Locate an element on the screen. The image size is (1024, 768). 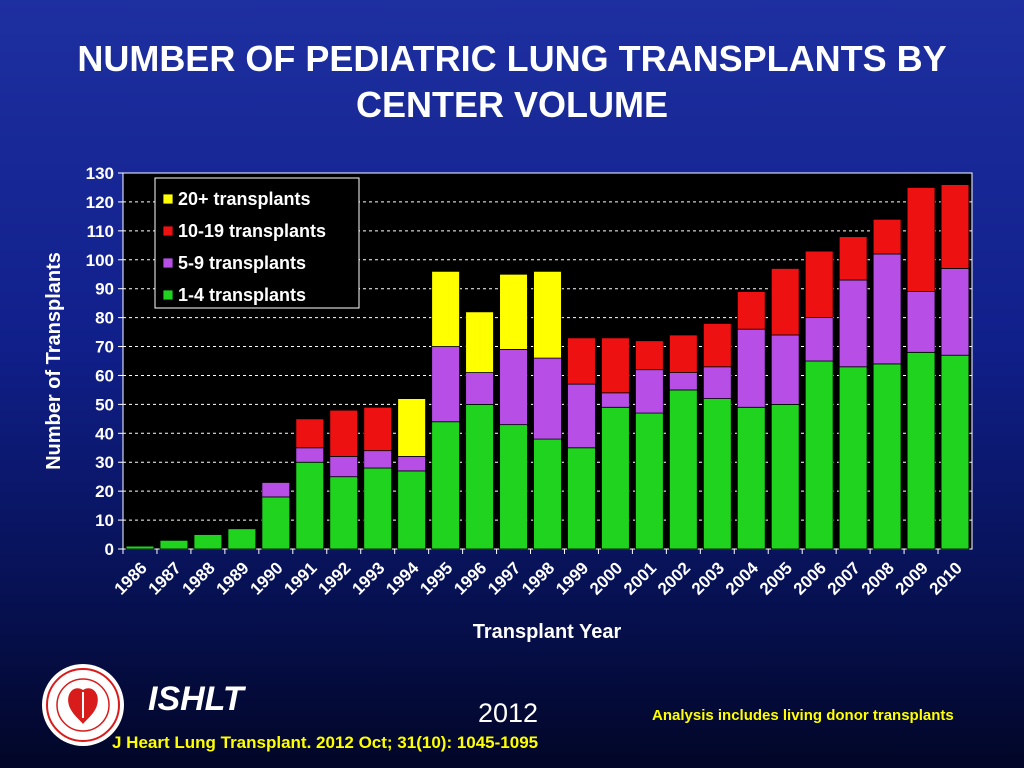
x-tick-label: 2001 is located at coordinates (640, 578).